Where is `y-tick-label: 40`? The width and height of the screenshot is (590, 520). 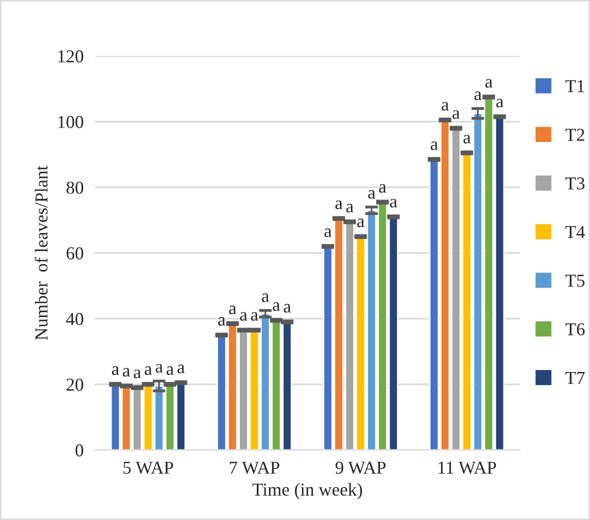
y-tick-label: 40 is located at coordinates (75, 319).